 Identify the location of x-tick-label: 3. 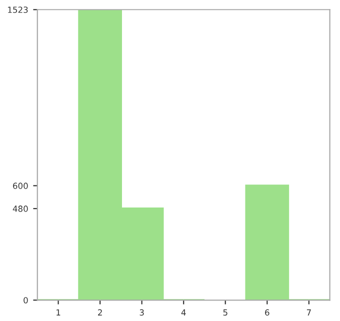
(142, 312).